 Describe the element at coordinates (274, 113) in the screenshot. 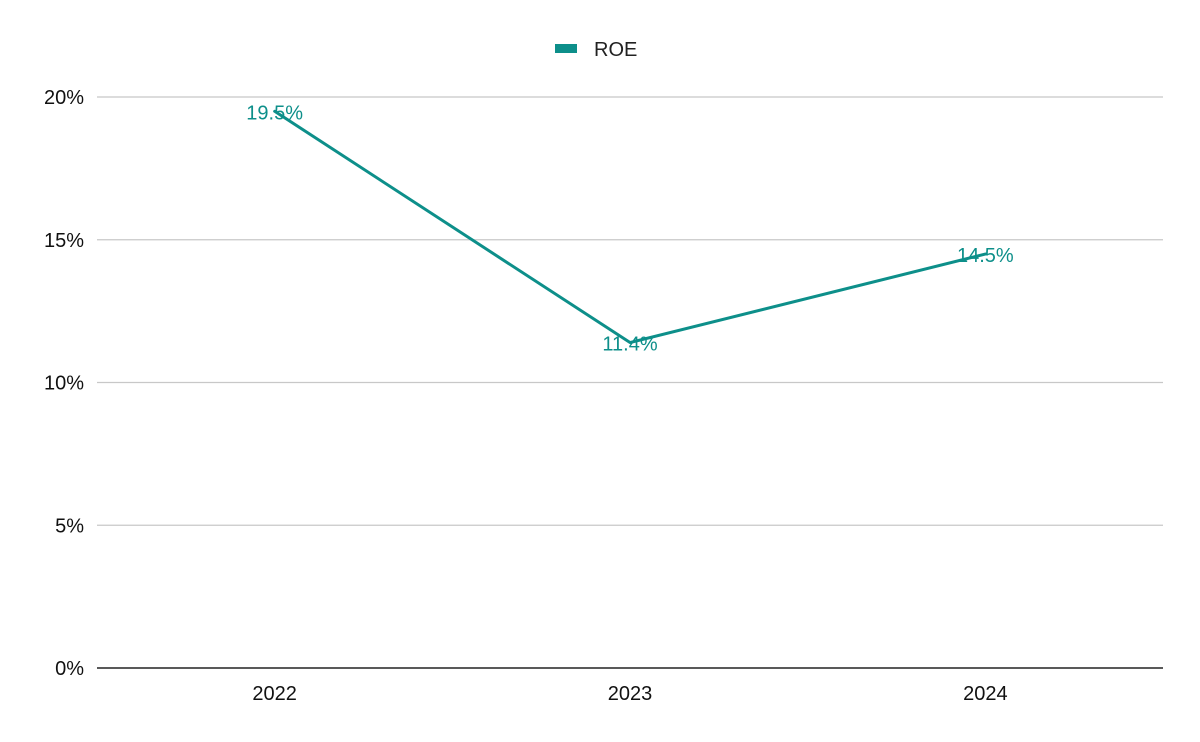

I see `data-label: 19.5%` at that location.